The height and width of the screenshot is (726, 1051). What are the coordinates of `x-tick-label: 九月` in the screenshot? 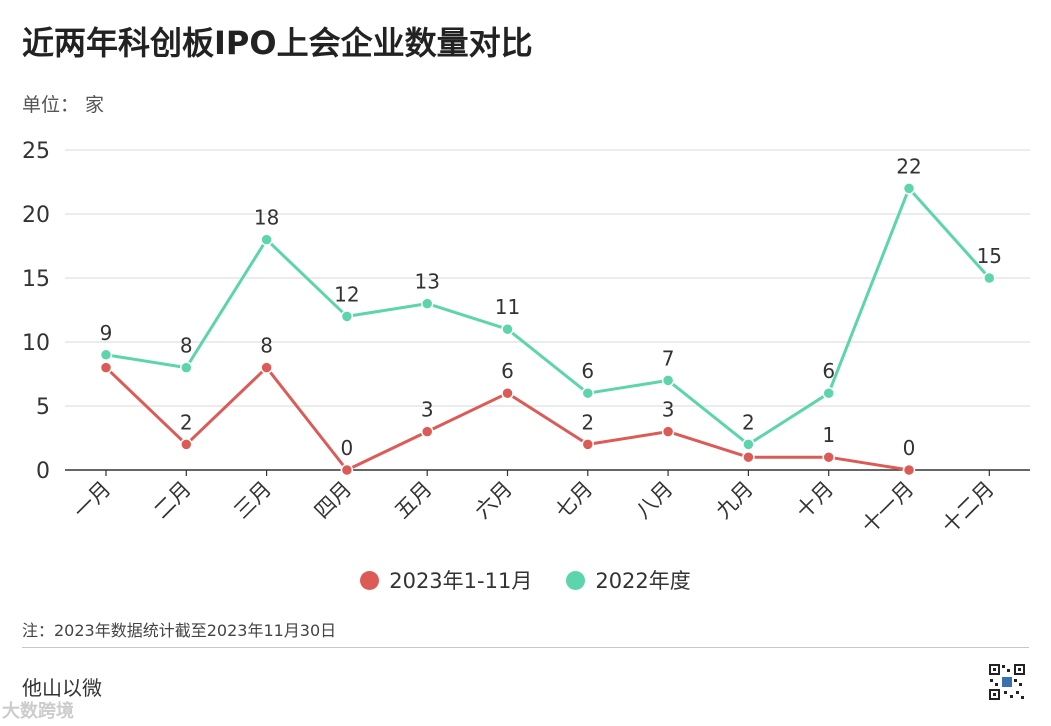 It's located at (734, 500).